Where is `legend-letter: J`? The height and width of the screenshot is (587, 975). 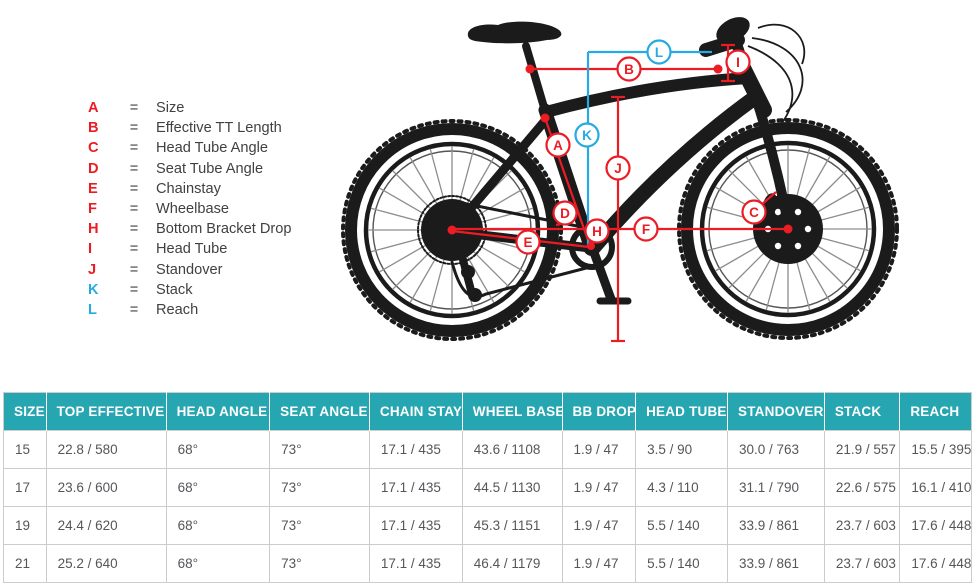
legend-letter: J is located at coordinates (92, 269).